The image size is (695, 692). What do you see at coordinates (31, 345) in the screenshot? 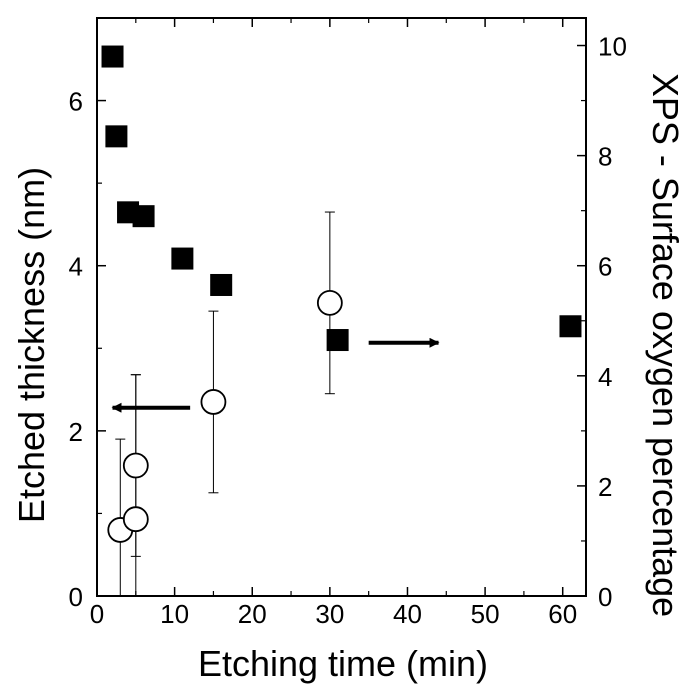
I see `y-axis-left-title: Etched thickness (nm)` at bounding box center [31, 345].